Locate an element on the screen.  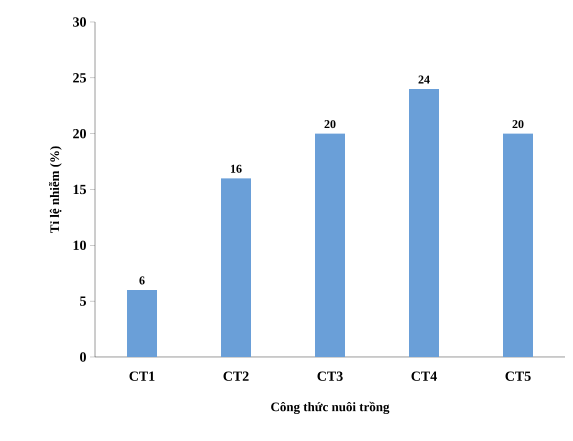
y-tick-label: 5 is located at coordinates (83, 301).